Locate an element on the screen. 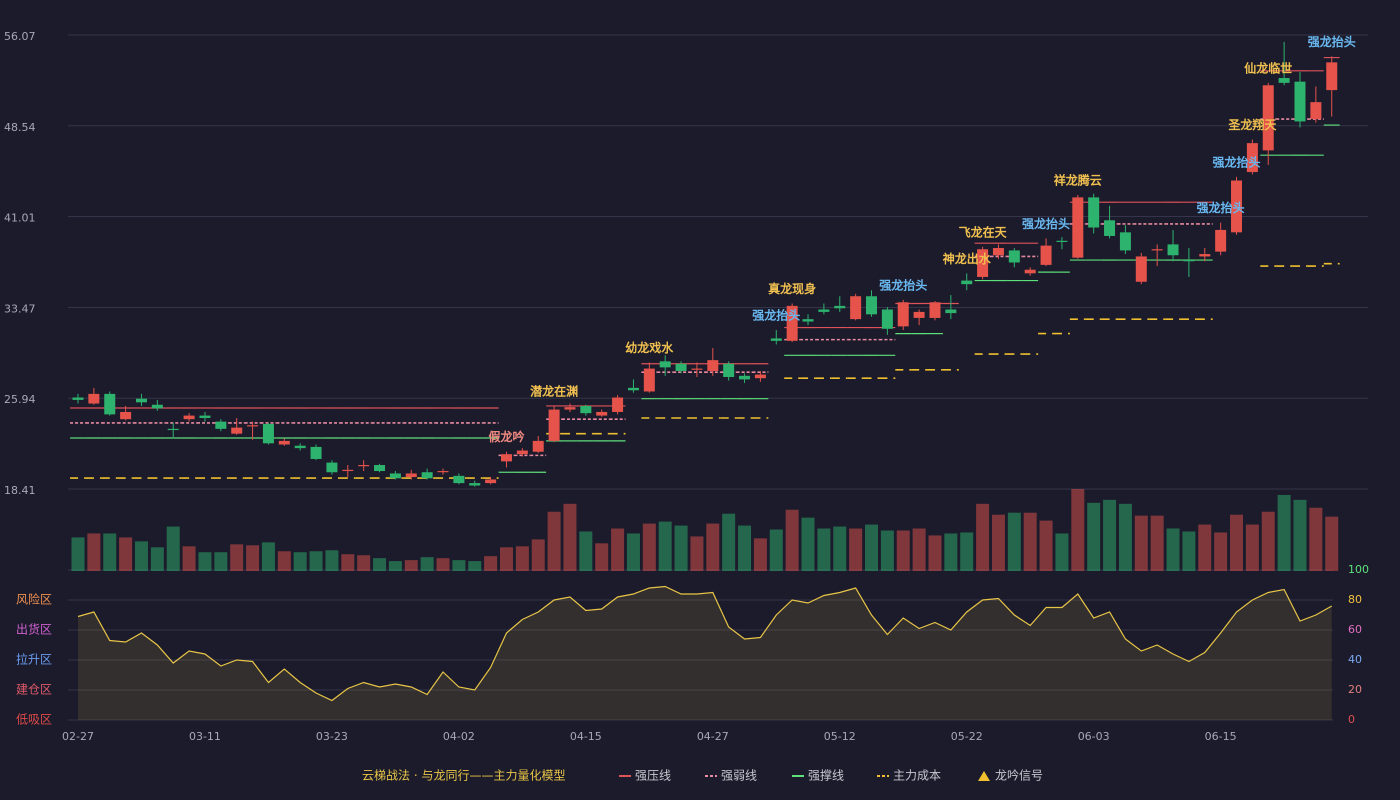  signal-label: 幼龙戏水 is located at coordinates (649, 347).